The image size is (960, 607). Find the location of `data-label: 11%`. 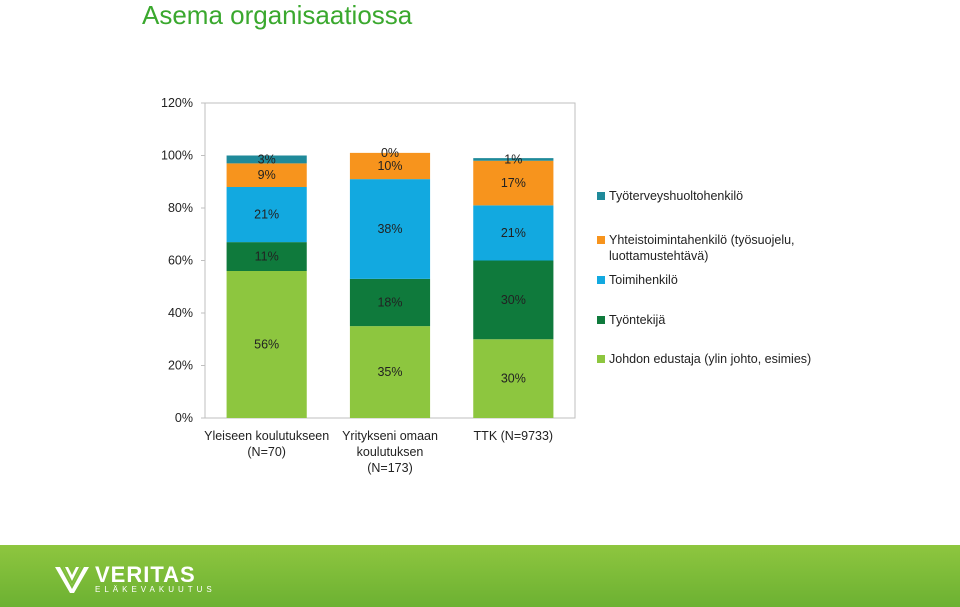

data-label: 11% is located at coordinates (267, 257).